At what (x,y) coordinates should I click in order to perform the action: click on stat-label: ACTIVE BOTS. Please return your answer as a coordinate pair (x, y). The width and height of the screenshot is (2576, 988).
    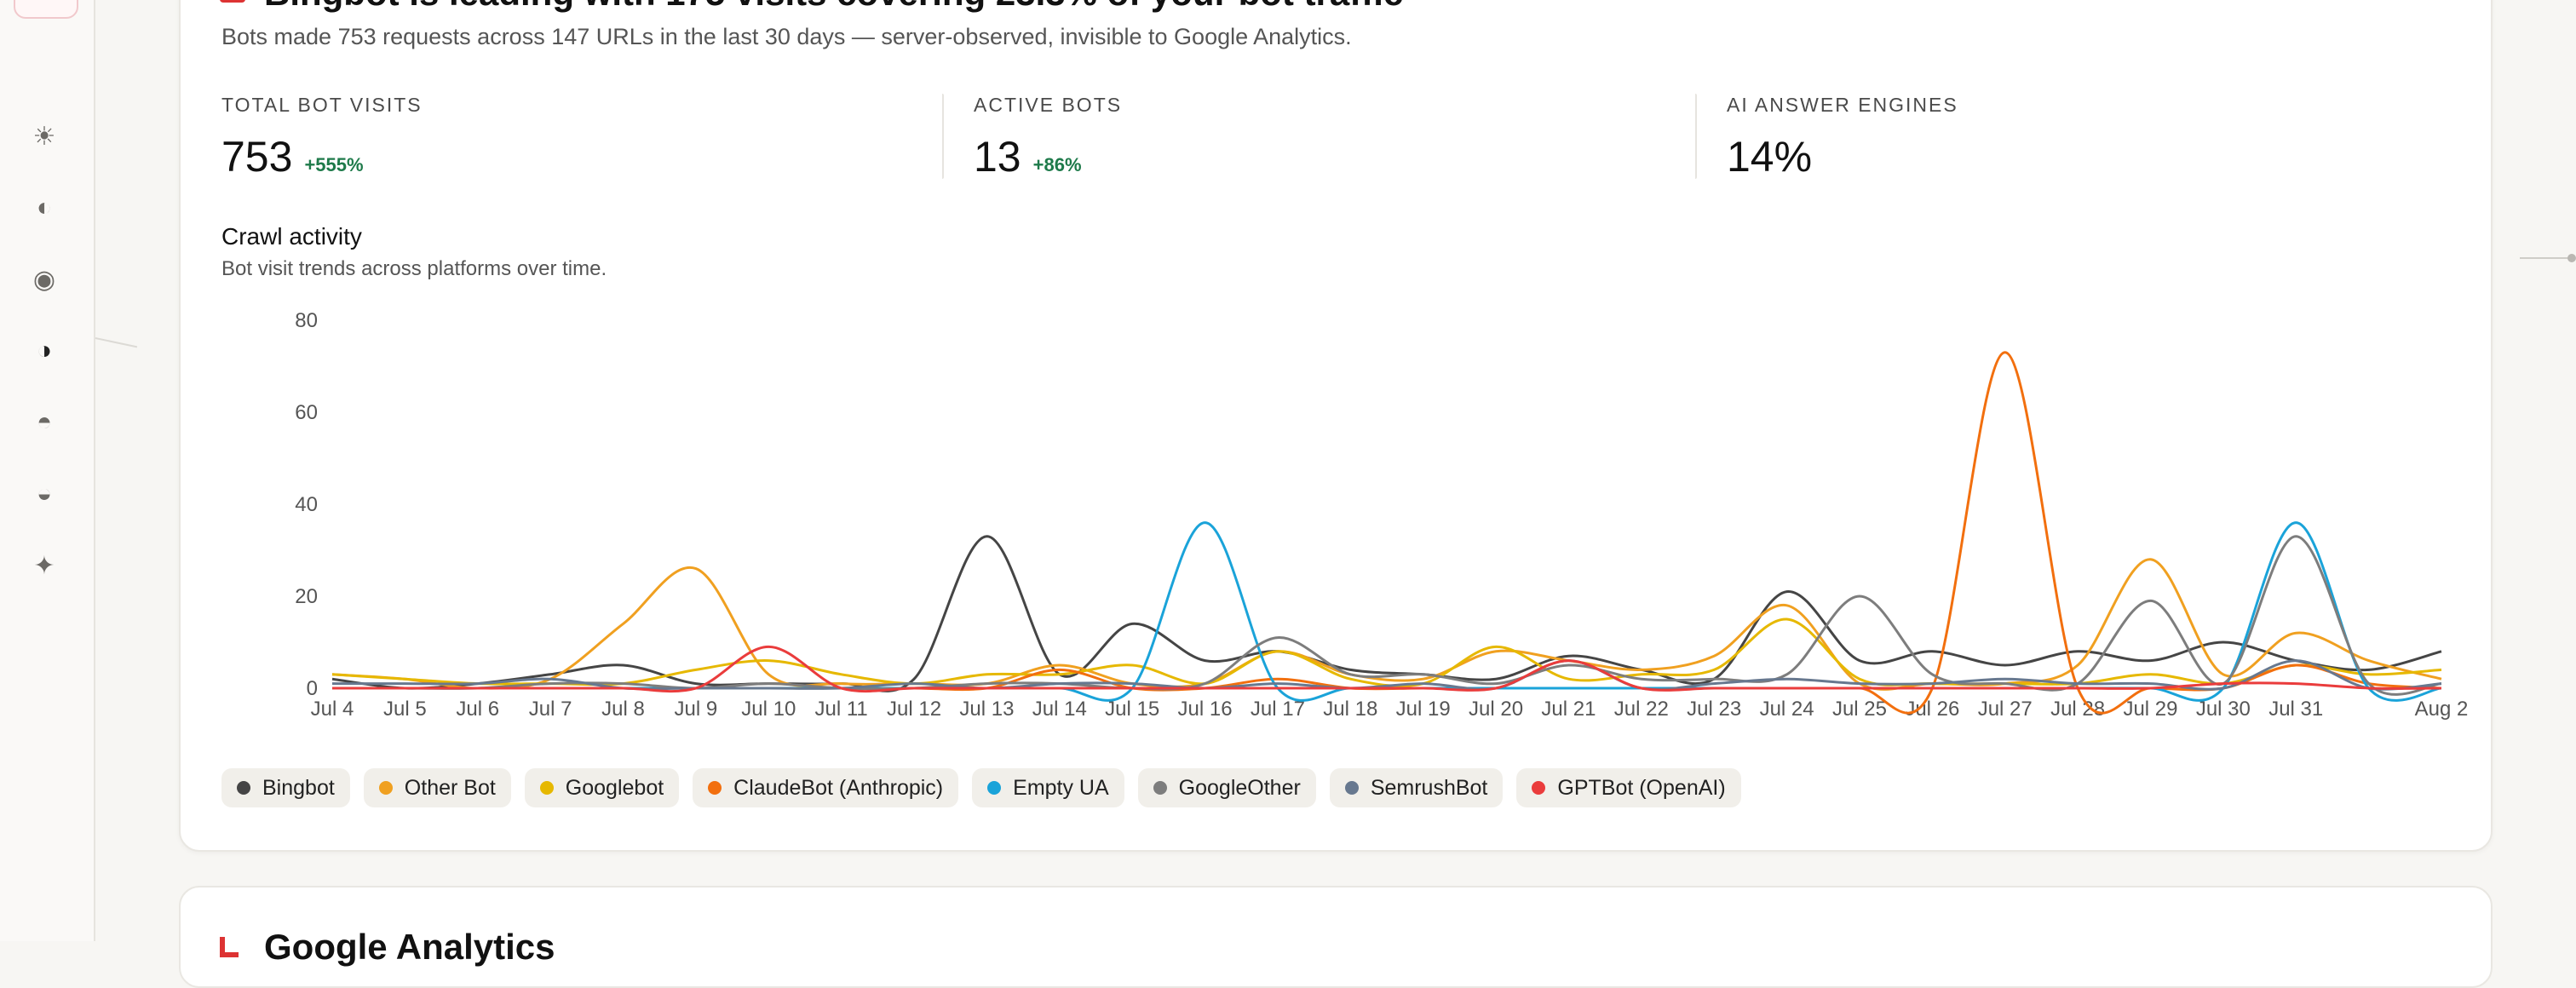
    Looking at the image, I should click on (1049, 105).